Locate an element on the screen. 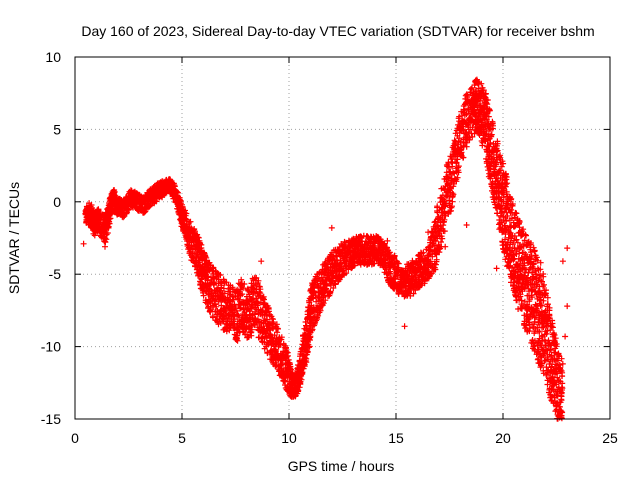 This screenshot has height=480, width=640. y-tick-label: -10 is located at coordinates (51, 347).